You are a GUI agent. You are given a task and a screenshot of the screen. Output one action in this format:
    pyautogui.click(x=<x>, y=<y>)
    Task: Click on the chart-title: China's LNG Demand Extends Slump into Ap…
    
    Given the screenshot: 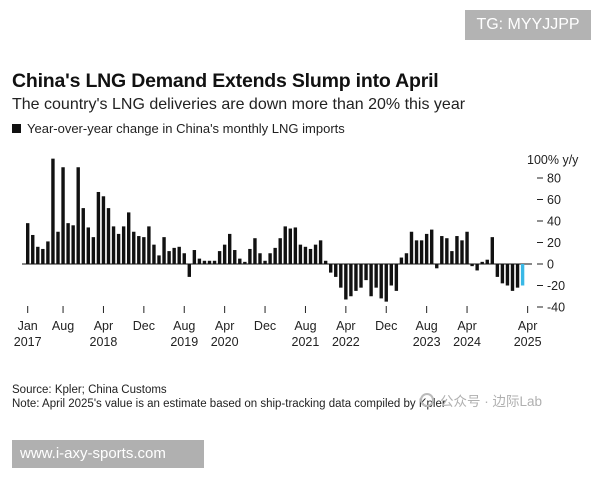 What is the action you would take?
    pyautogui.click(x=225, y=81)
    